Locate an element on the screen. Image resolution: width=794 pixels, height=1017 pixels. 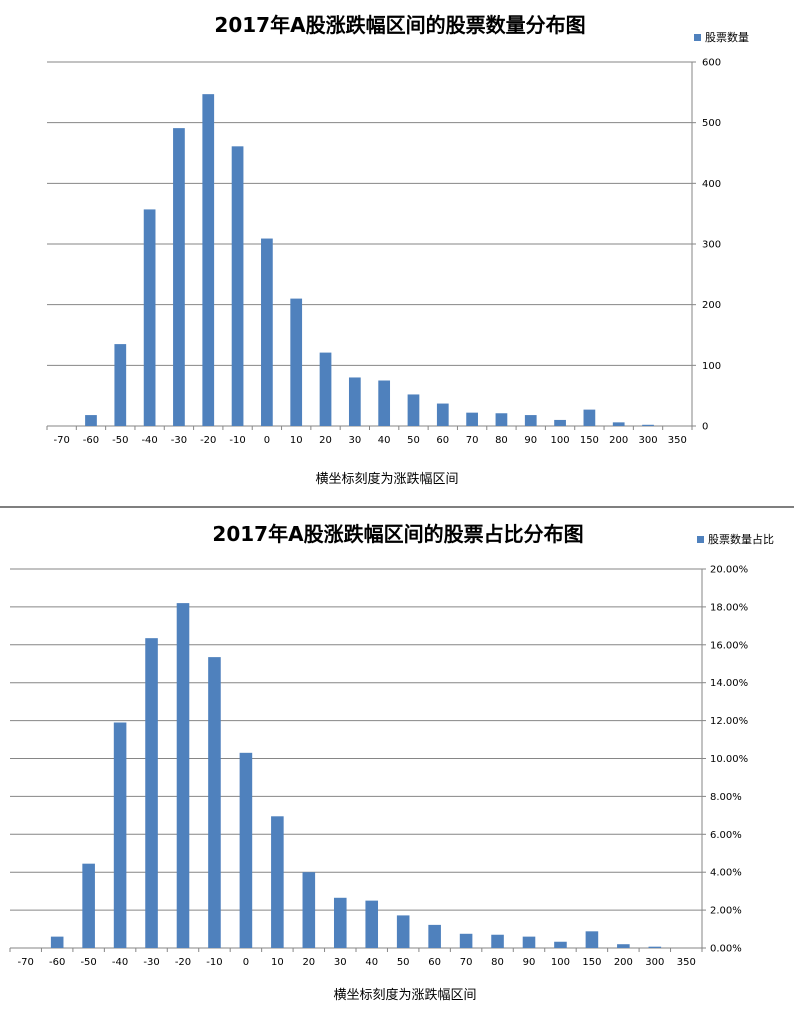
y-tick-label: 14.00% is located at coordinates (729, 683).